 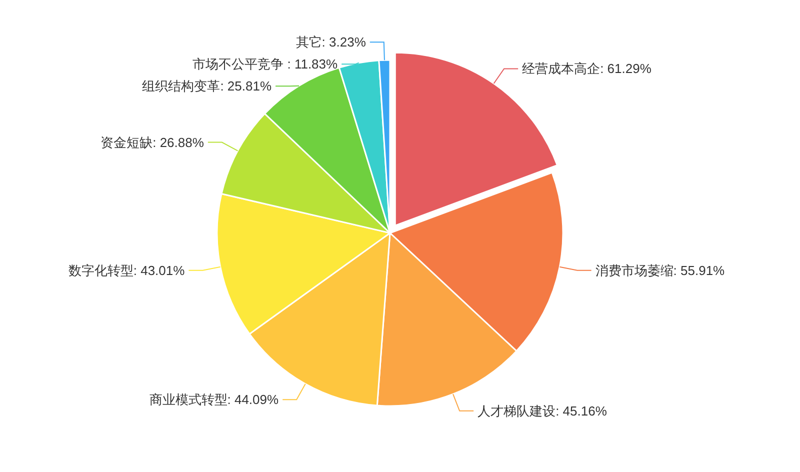 What do you see at coordinates (152, 142) in the screenshot?
I see `slice-label: 资金短缺: 26.88%` at bounding box center [152, 142].